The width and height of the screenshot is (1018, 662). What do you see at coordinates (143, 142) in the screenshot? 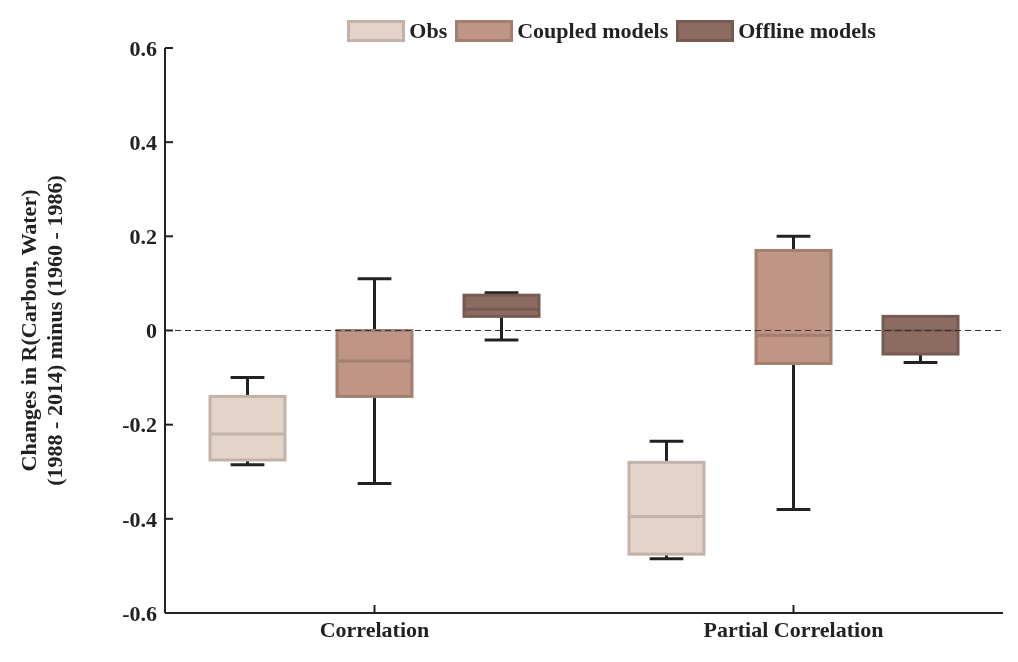
I see `y-tick-label: 0.4` at bounding box center [143, 142].